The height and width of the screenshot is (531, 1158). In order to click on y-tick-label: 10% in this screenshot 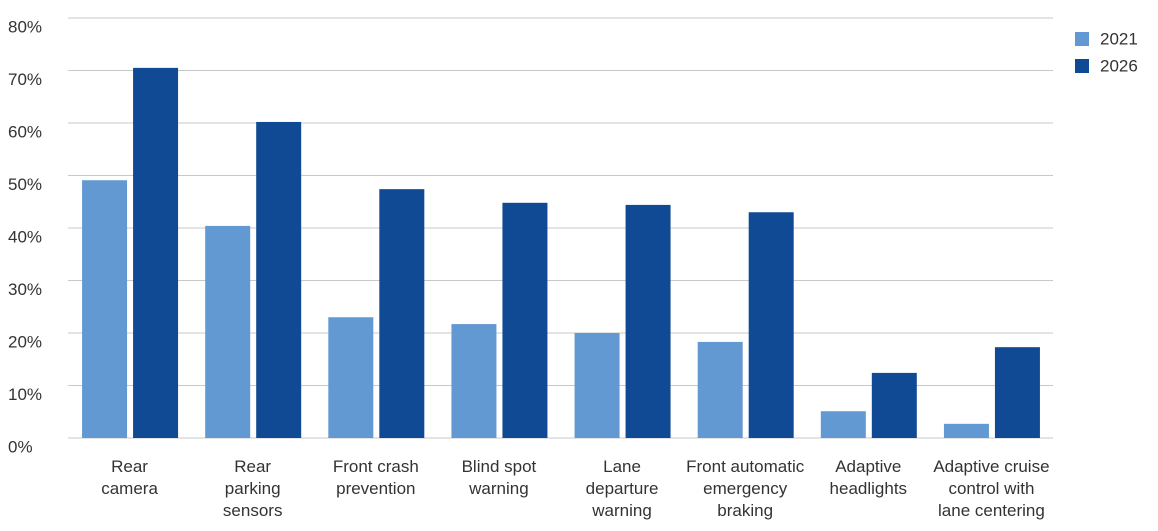, I will do `click(25, 394)`.